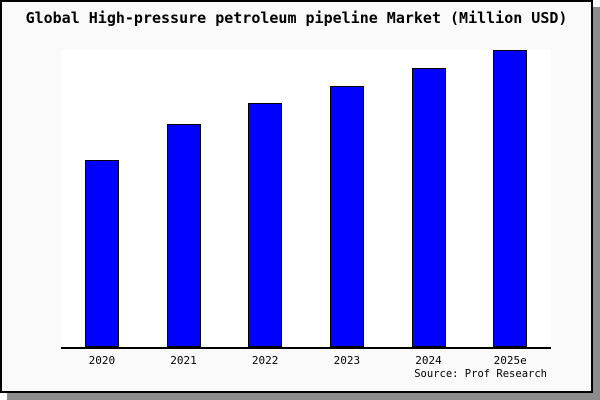 This screenshot has width=600, height=400. What do you see at coordinates (480, 374) in the screenshot?
I see `source-credit: Source: Prof Research` at bounding box center [480, 374].